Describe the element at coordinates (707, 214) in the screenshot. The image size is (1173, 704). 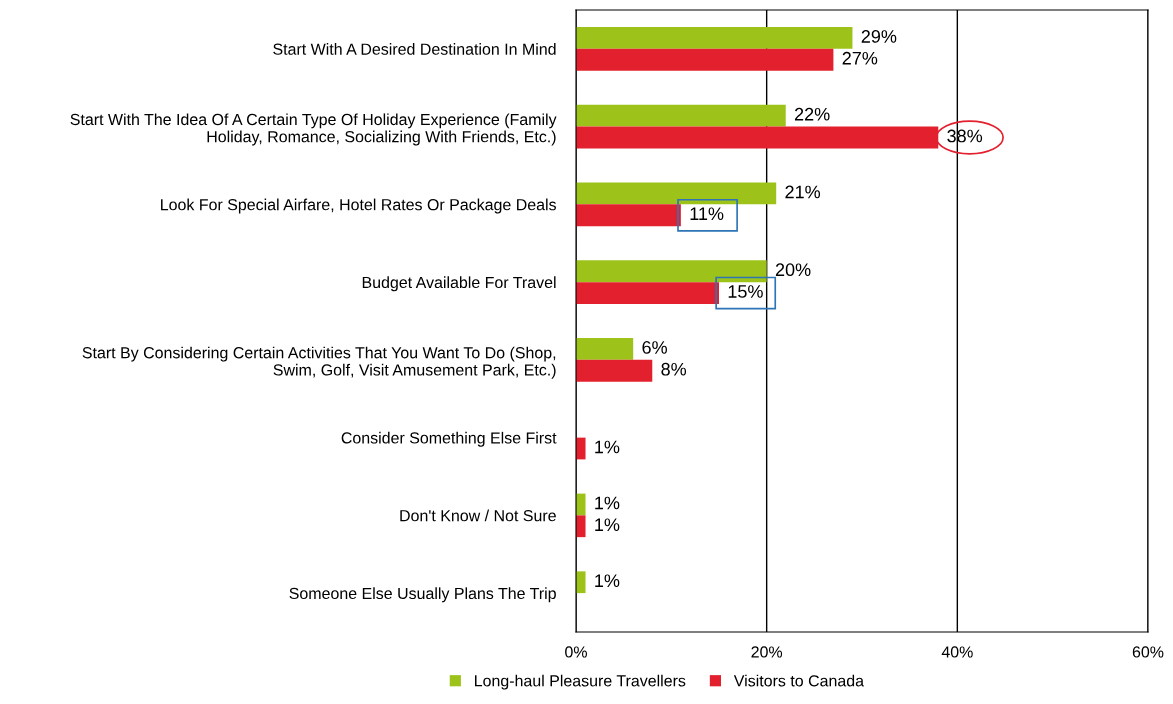
I see `data-label: 11%` at that location.